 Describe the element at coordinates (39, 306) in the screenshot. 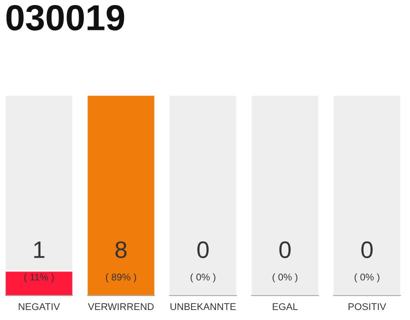

I see `x-tick-label: NEGATIV` at that location.